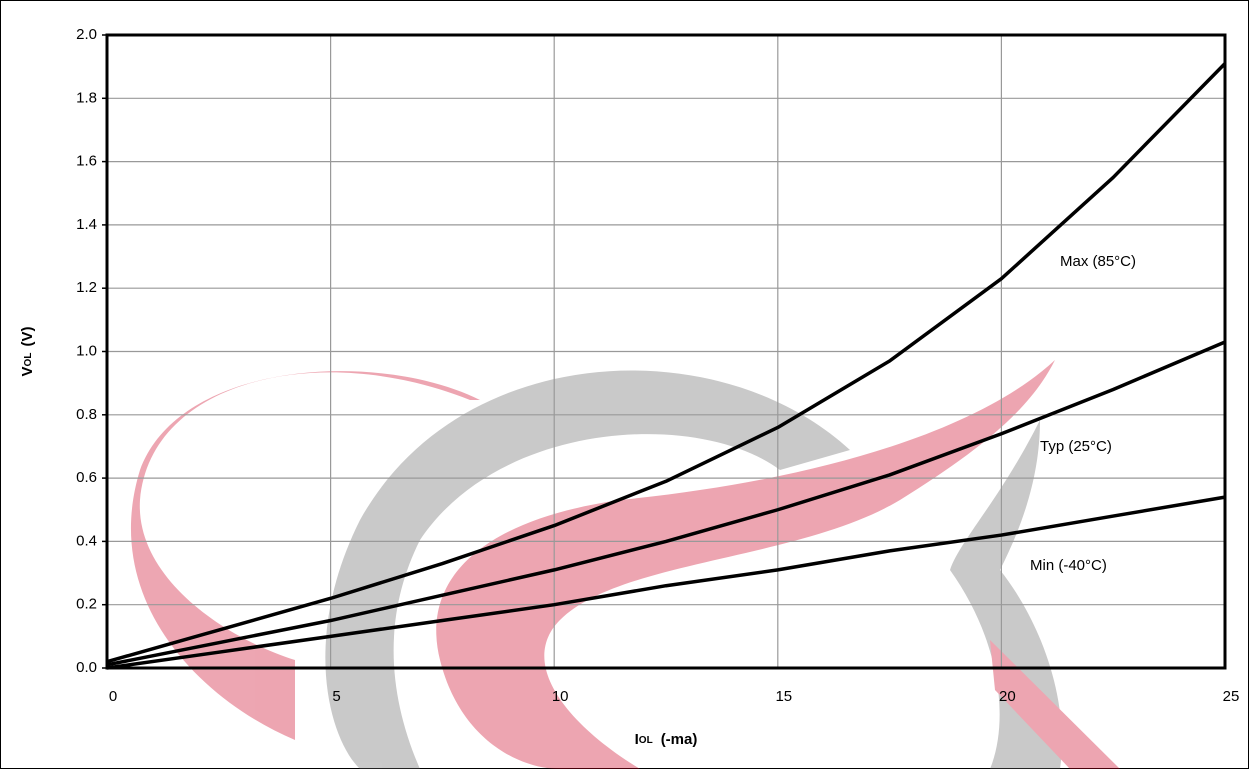 This screenshot has height=769, width=1249. Describe the element at coordinates (27, 352) in the screenshot. I see `y-axis-label: VOL (V)` at that location.